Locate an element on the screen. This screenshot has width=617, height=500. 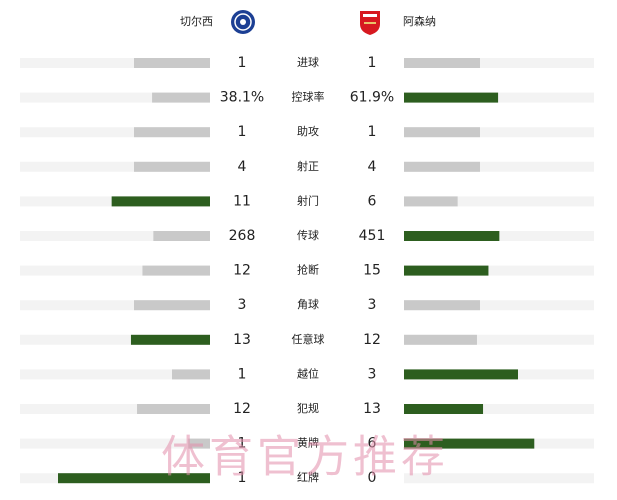
away-value: 4 is located at coordinates (372, 167).